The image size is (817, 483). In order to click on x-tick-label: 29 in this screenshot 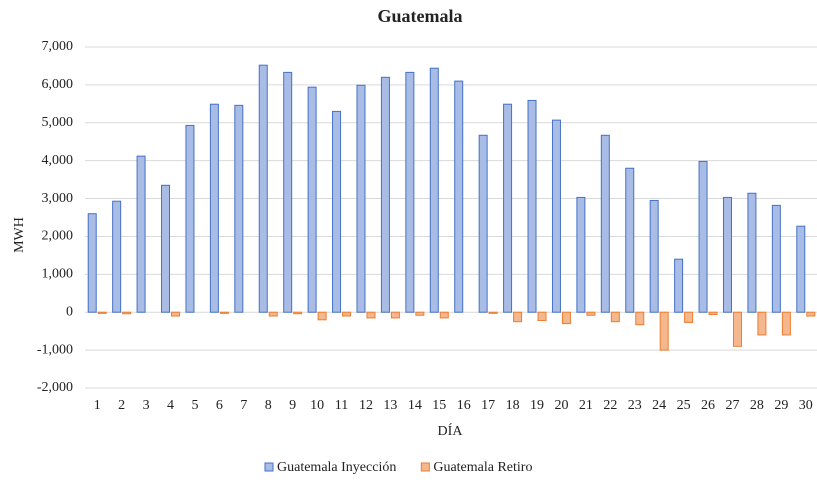, I will do `click(781, 405)`.